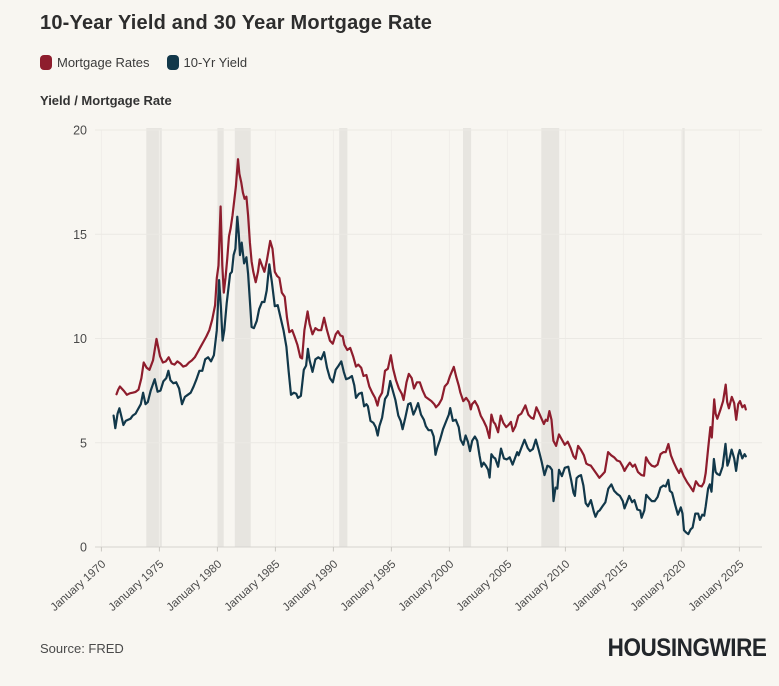 The height and width of the screenshot is (686, 779). I want to click on x-tick-label: January 2010, so click(543, 586).